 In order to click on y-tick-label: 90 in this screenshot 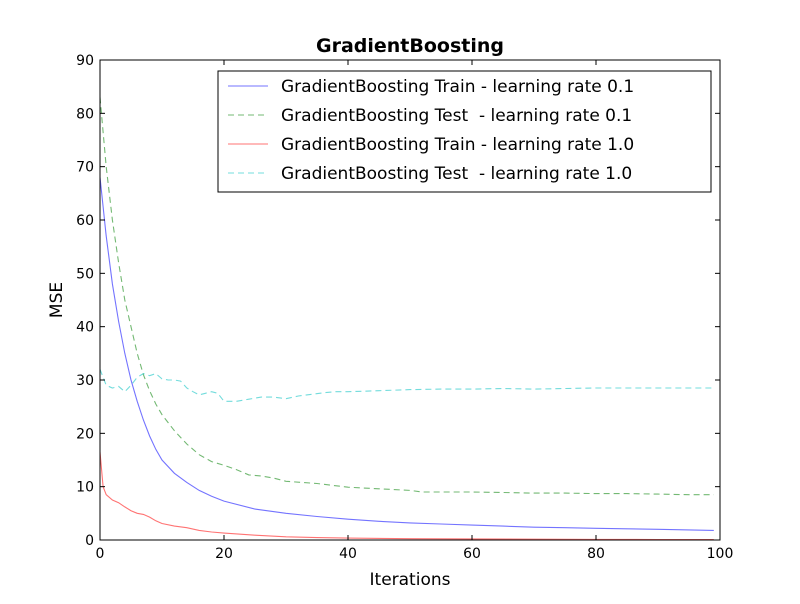, I will do `click(85, 61)`.